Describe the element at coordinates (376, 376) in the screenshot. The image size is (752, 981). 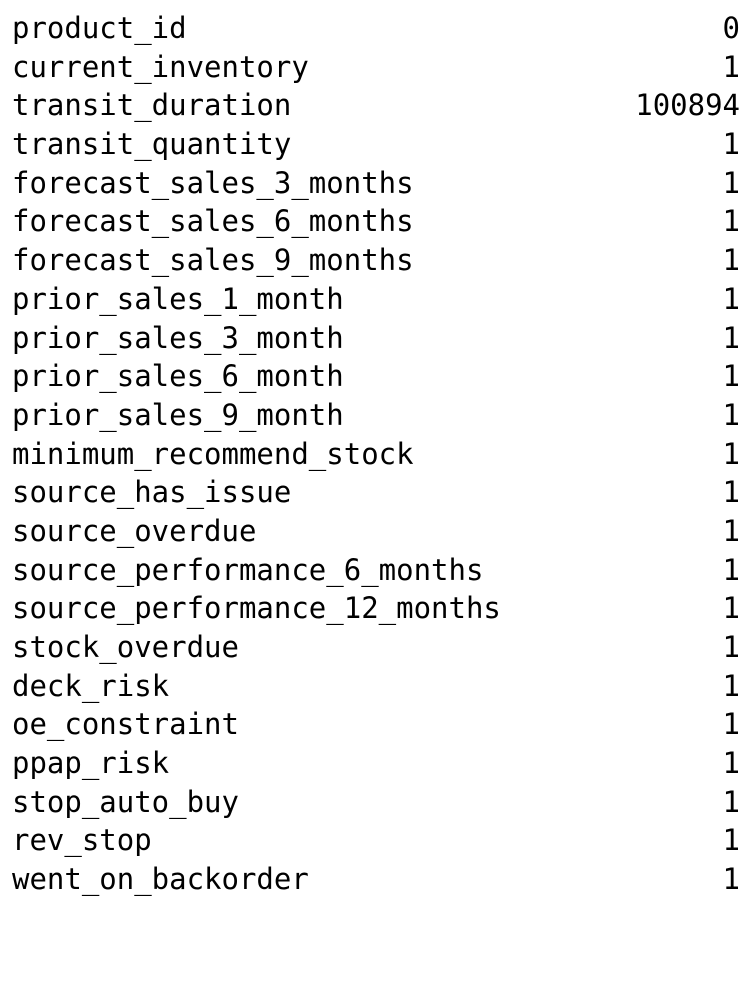
I see `output-row: prior_sales_6_month 1` at that location.